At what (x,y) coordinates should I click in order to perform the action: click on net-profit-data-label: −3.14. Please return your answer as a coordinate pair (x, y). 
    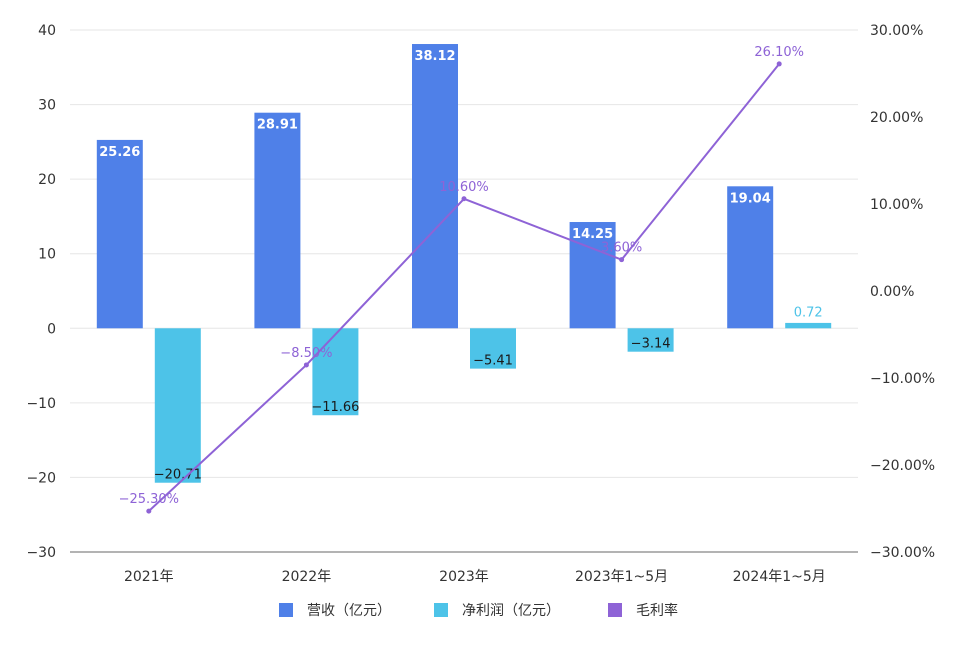
    Looking at the image, I should click on (651, 344).